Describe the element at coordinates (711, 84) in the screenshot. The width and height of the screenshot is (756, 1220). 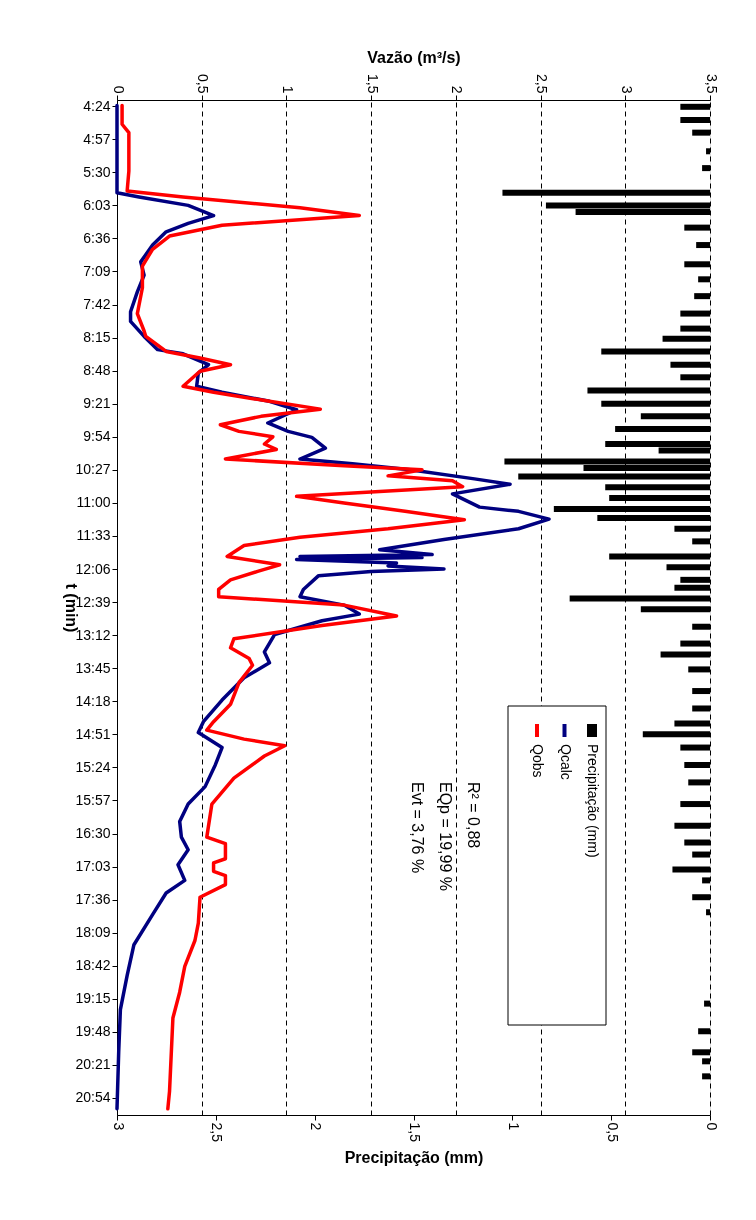
I see `x2-tick-label: 3,5` at that location.